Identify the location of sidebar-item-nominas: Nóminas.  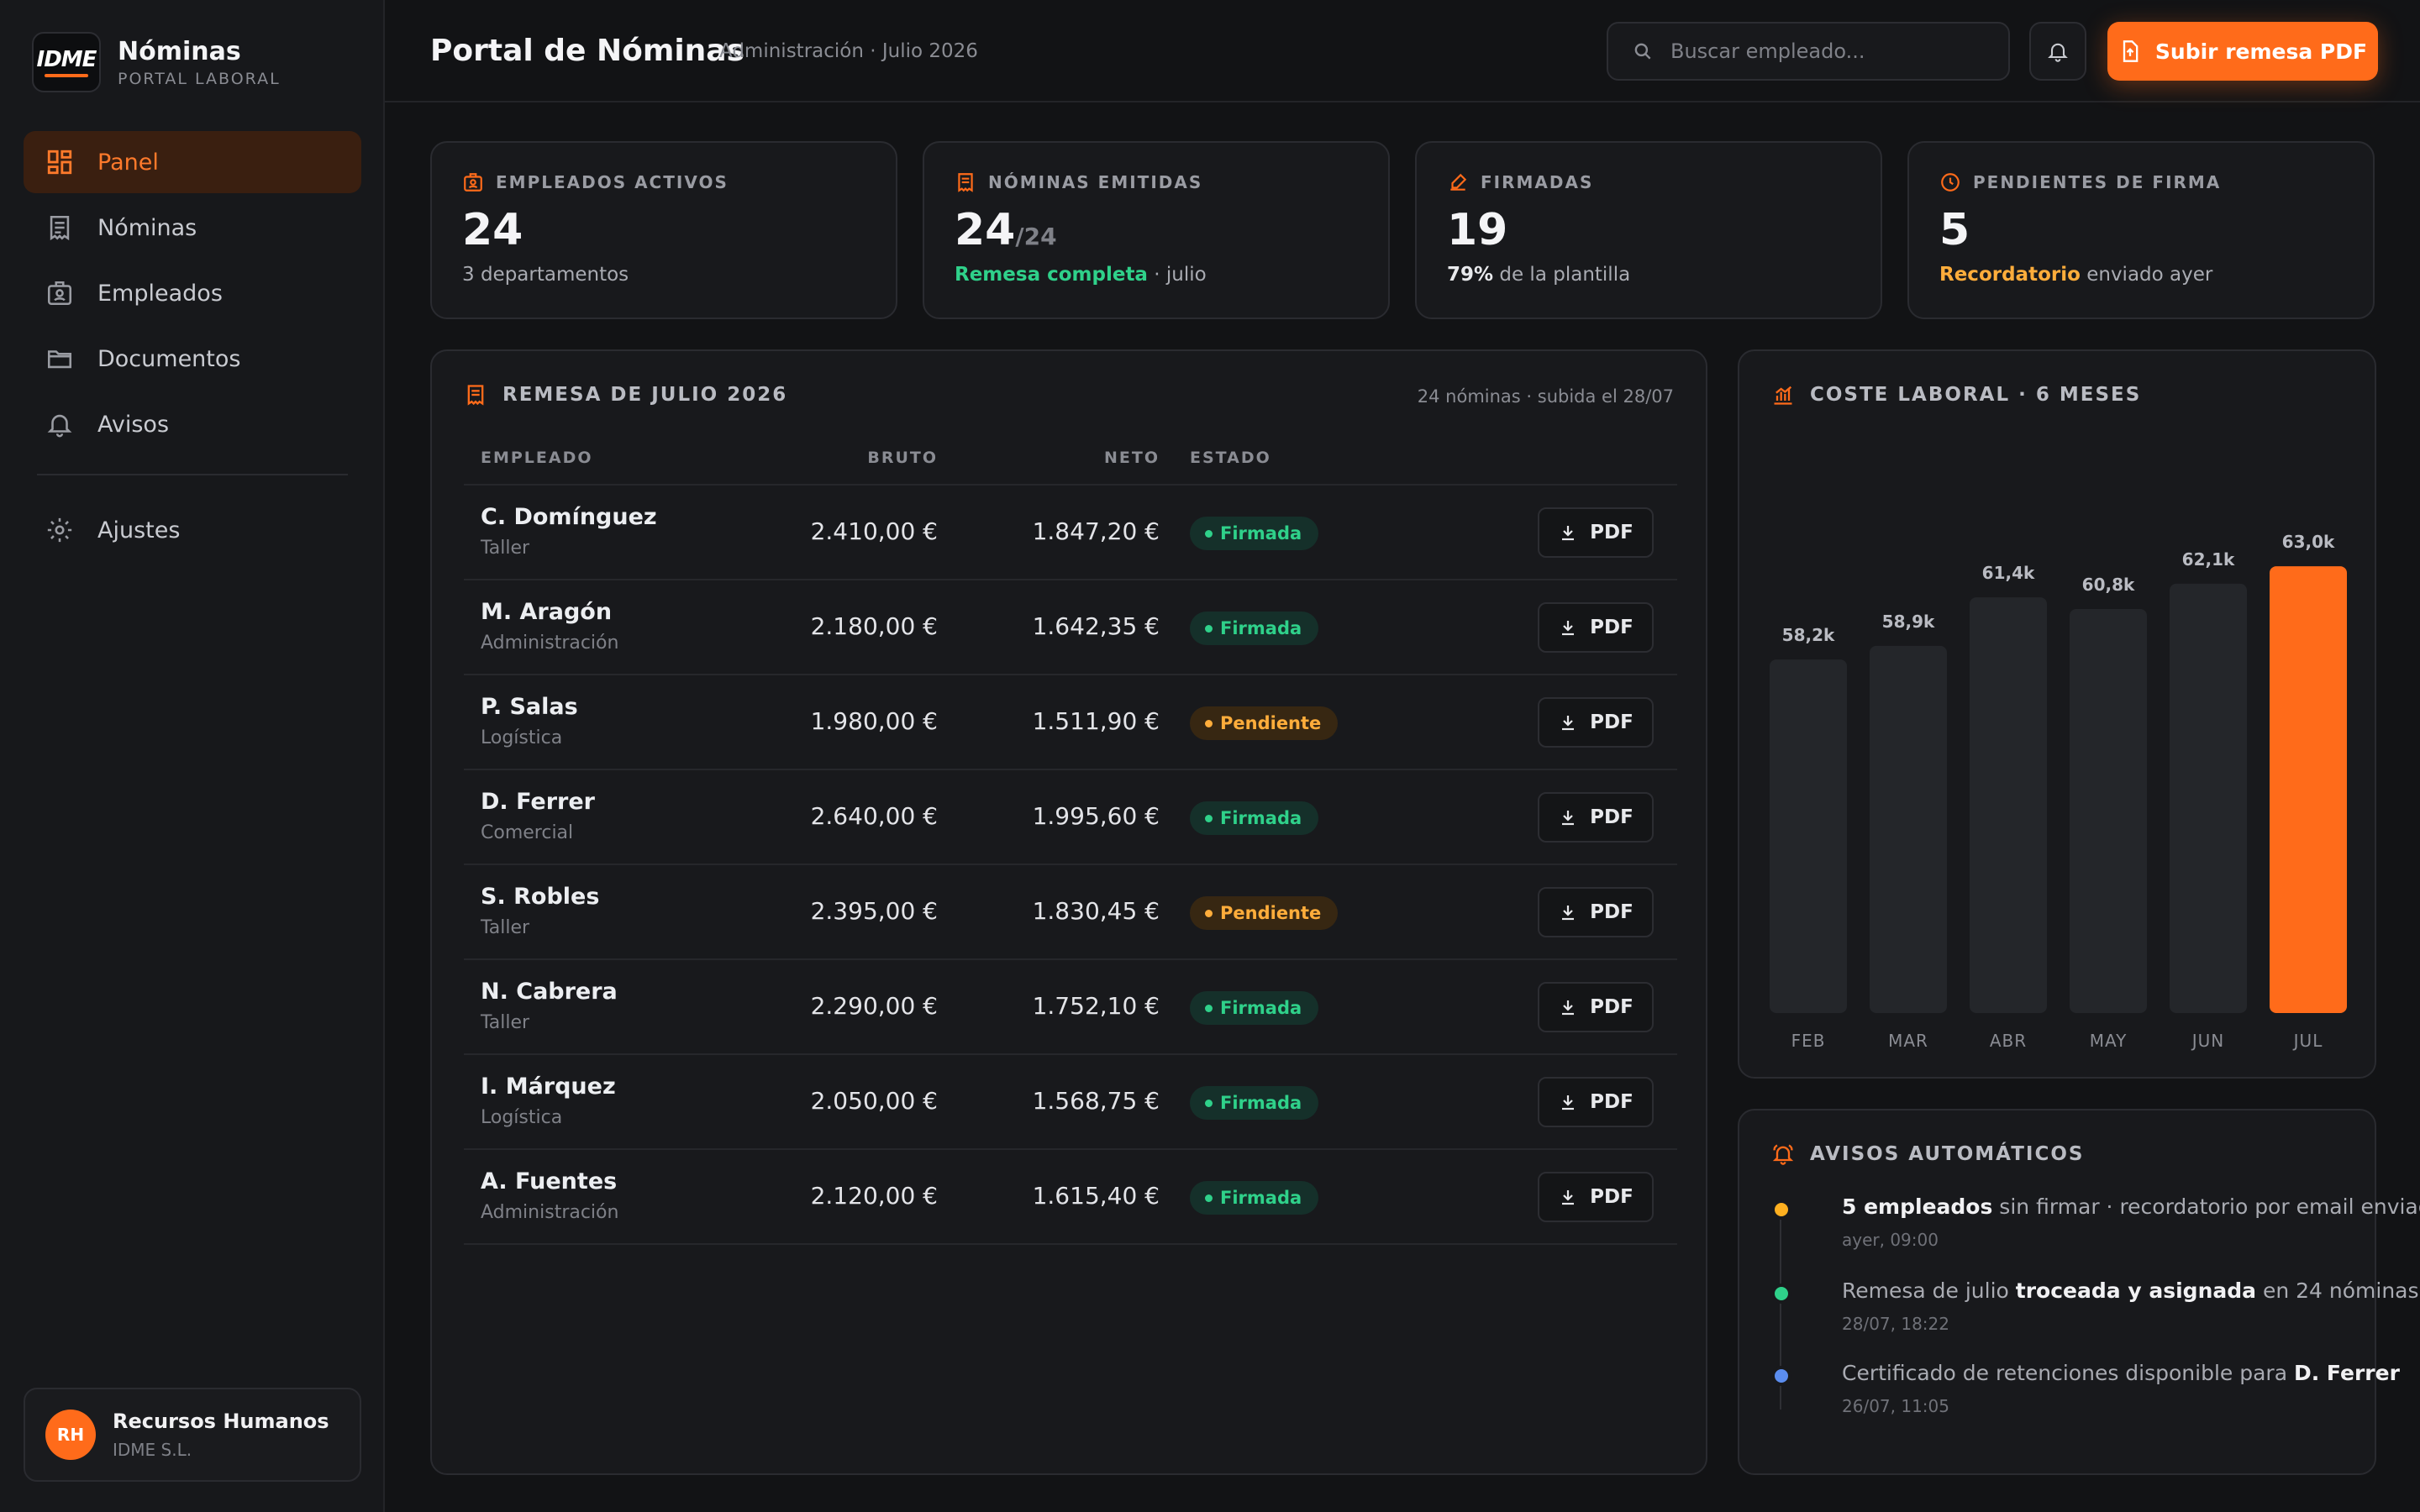
(192, 228).